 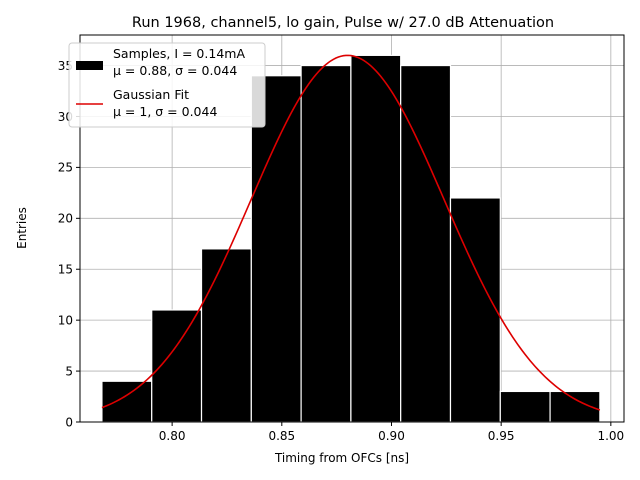 I want to click on y-tick-label: 20, so click(x=65, y=219).